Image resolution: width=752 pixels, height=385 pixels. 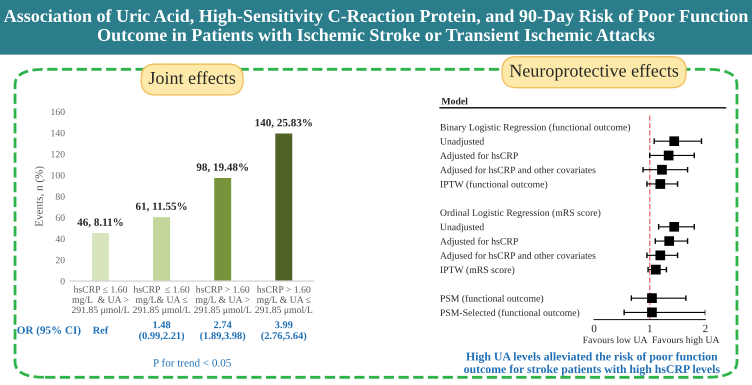 What do you see at coordinates (161, 301) in the screenshot?
I see `x-tick-label: hsCRP ≤ 1.60 mg/L& UA ≤ 291.85 μmol/L` at bounding box center [161, 301].